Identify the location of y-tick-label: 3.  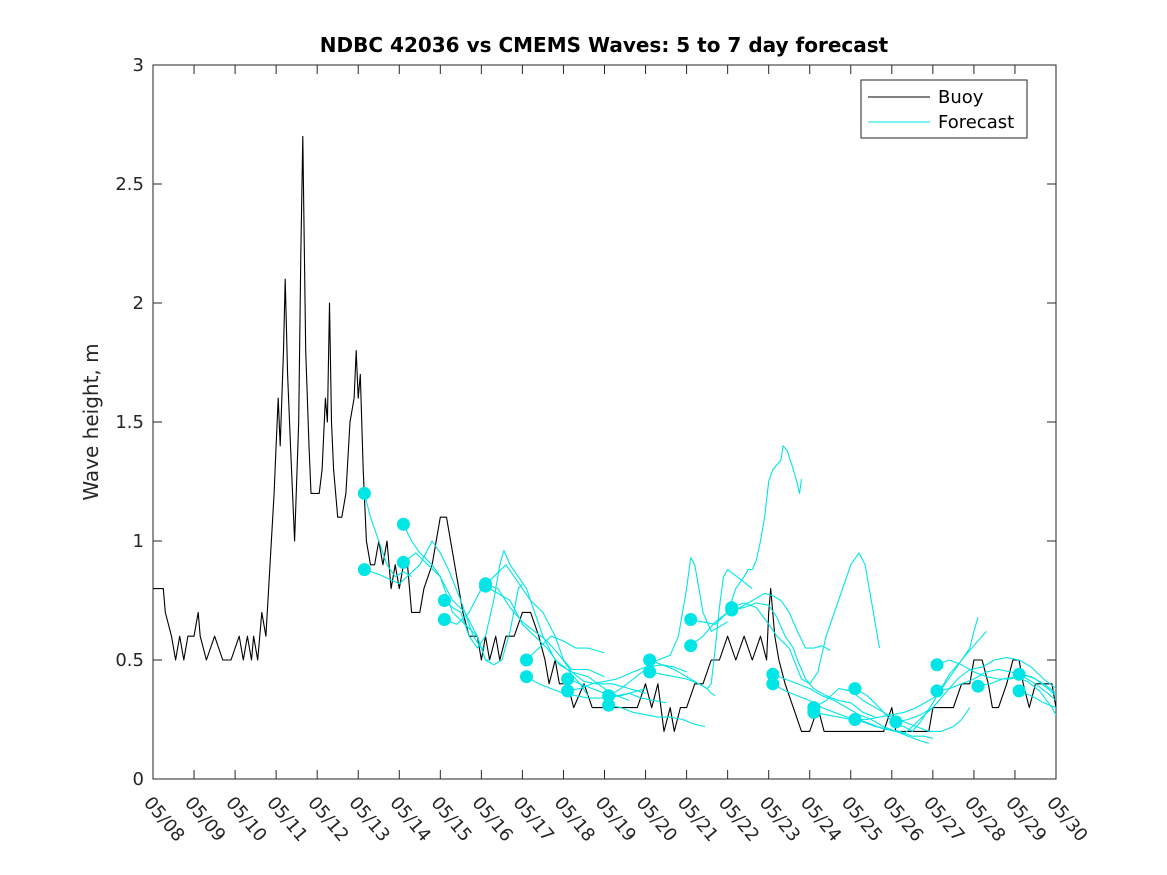
(138, 65).